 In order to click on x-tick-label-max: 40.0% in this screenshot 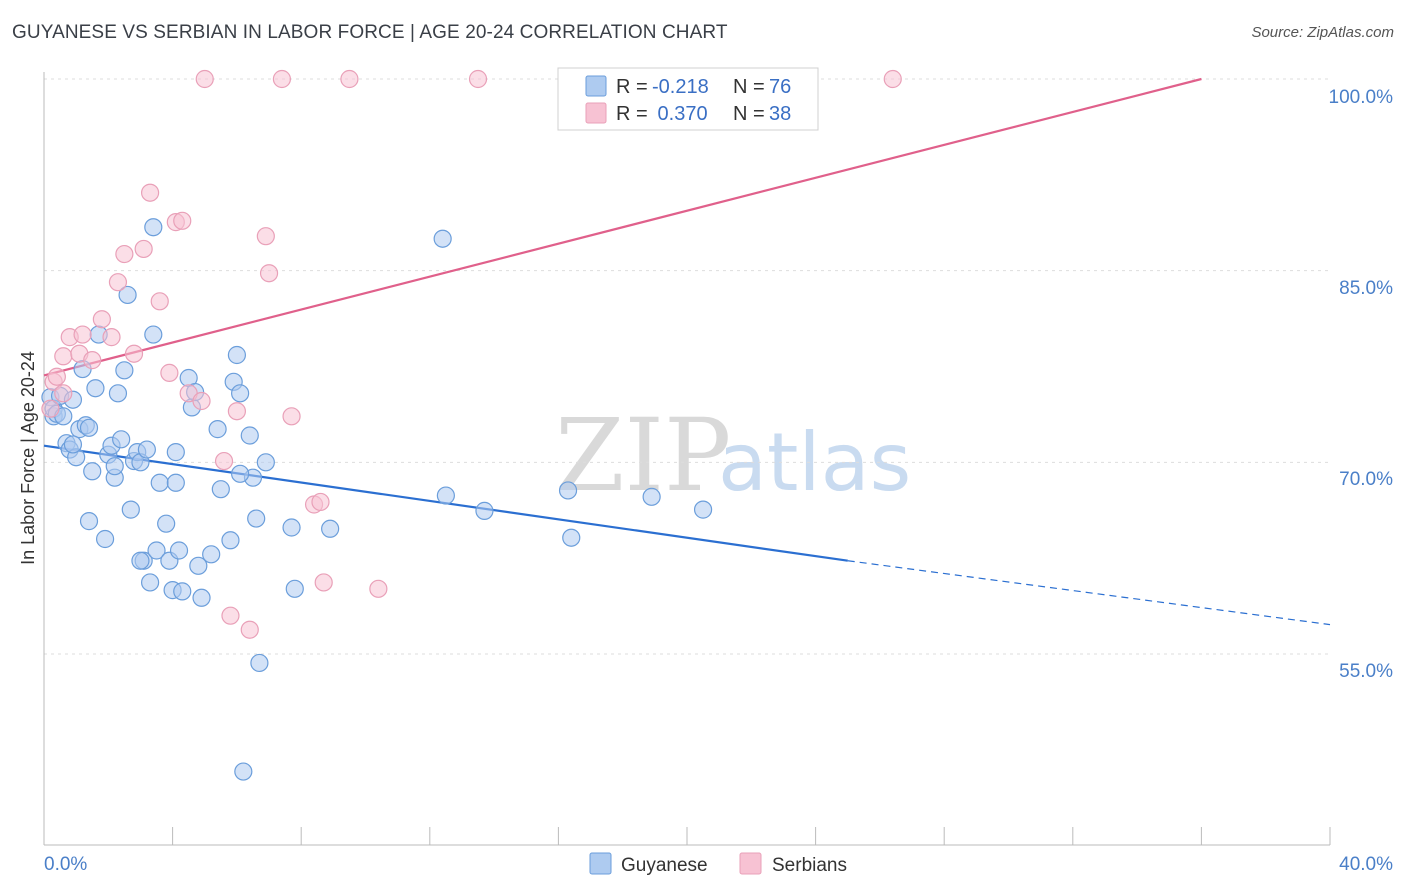, I will do `click(1366, 864)`.